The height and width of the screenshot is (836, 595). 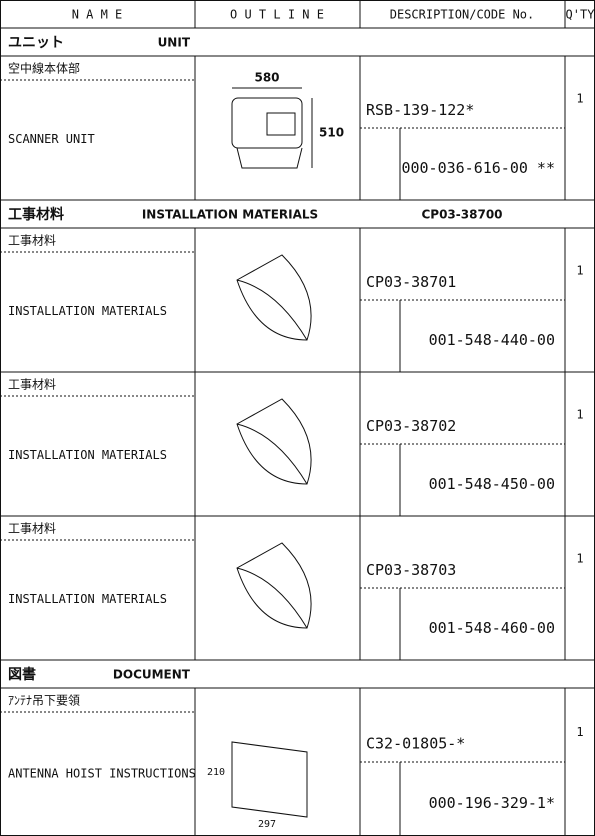 What do you see at coordinates (478, 168) in the screenshot?
I see `item-code: 000-036-616-00 **` at bounding box center [478, 168].